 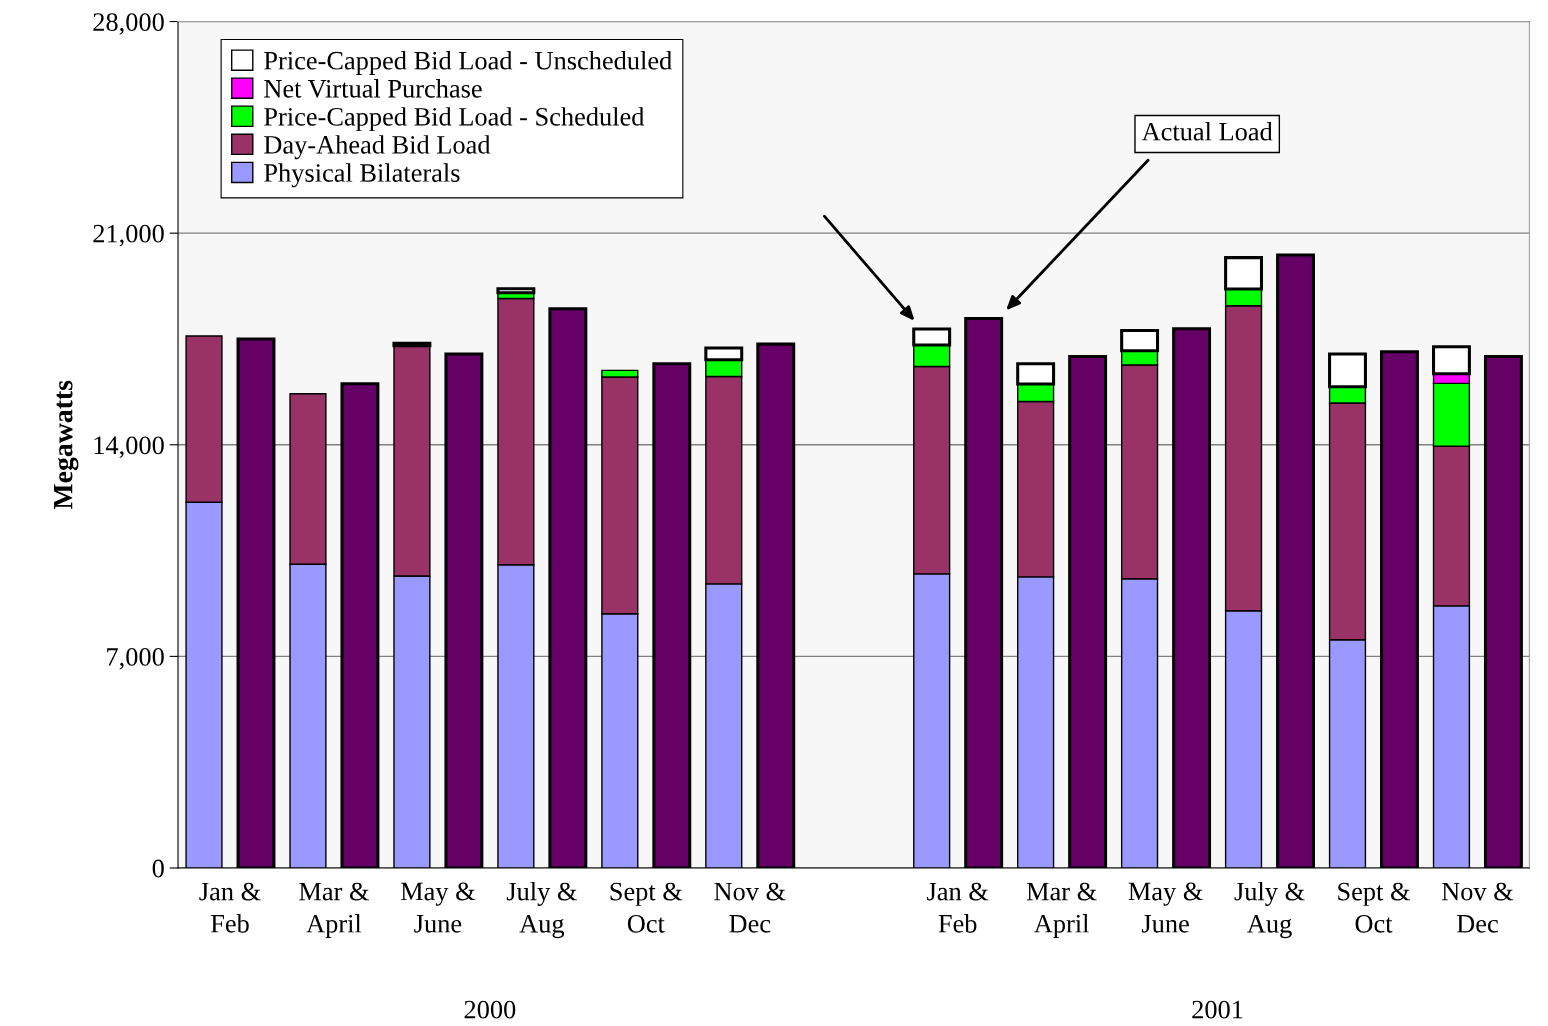 What do you see at coordinates (454, 119) in the screenshot?
I see `legend-label: Price-Capped Bid Load - Scheduled` at bounding box center [454, 119].